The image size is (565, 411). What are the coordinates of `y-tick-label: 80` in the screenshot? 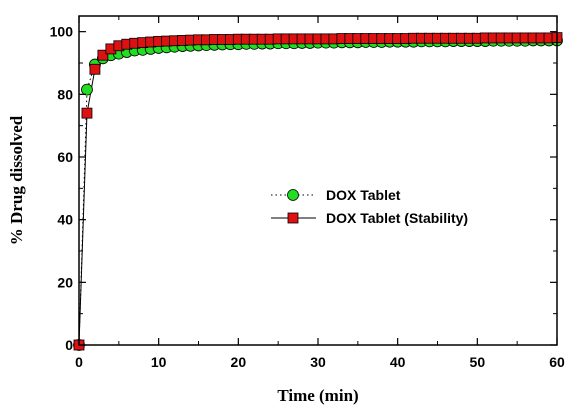 It's located at (65, 94).